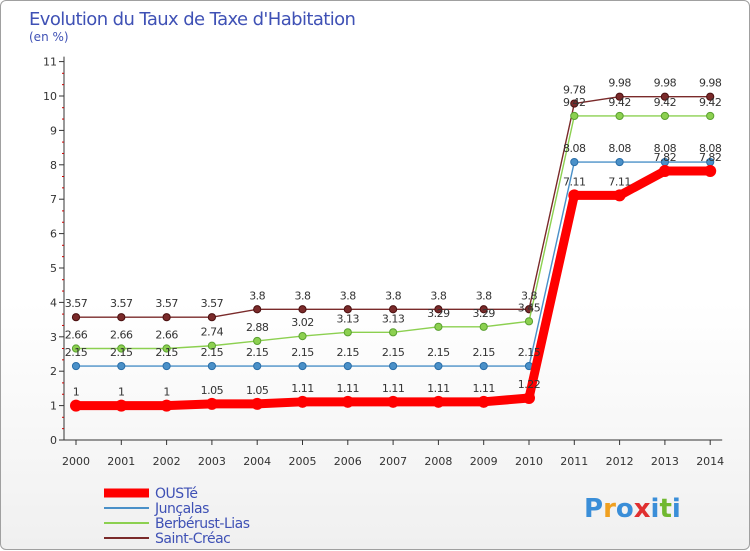 This screenshot has height=551, width=750. What do you see at coordinates (76, 461) in the screenshot?
I see `x-tick-label: 2000` at bounding box center [76, 461].